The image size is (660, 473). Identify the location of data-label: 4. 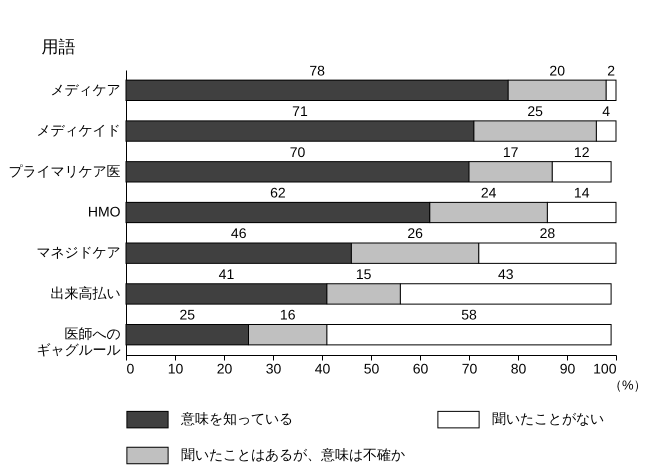
(606, 111).